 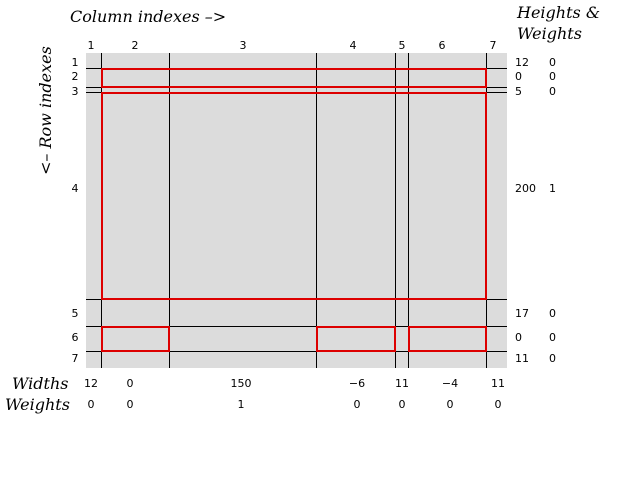 What do you see at coordinates (353, 45) in the screenshot?
I see `column-index-4: 4` at bounding box center [353, 45].